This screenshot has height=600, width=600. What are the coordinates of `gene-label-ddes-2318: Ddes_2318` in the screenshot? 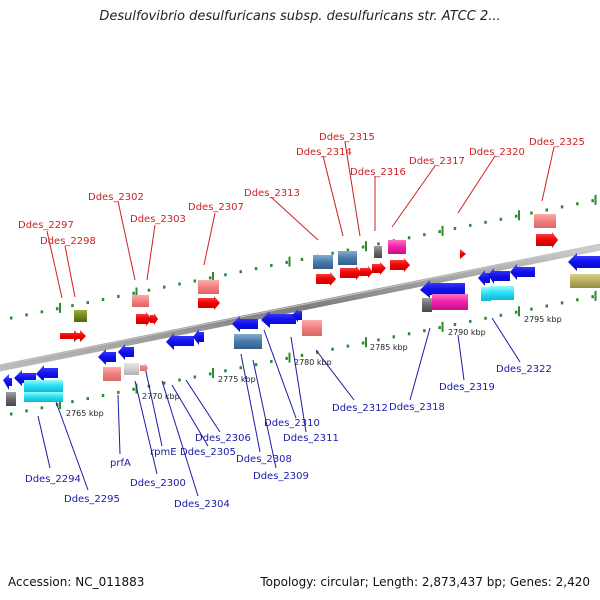 It's located at (417, 407).